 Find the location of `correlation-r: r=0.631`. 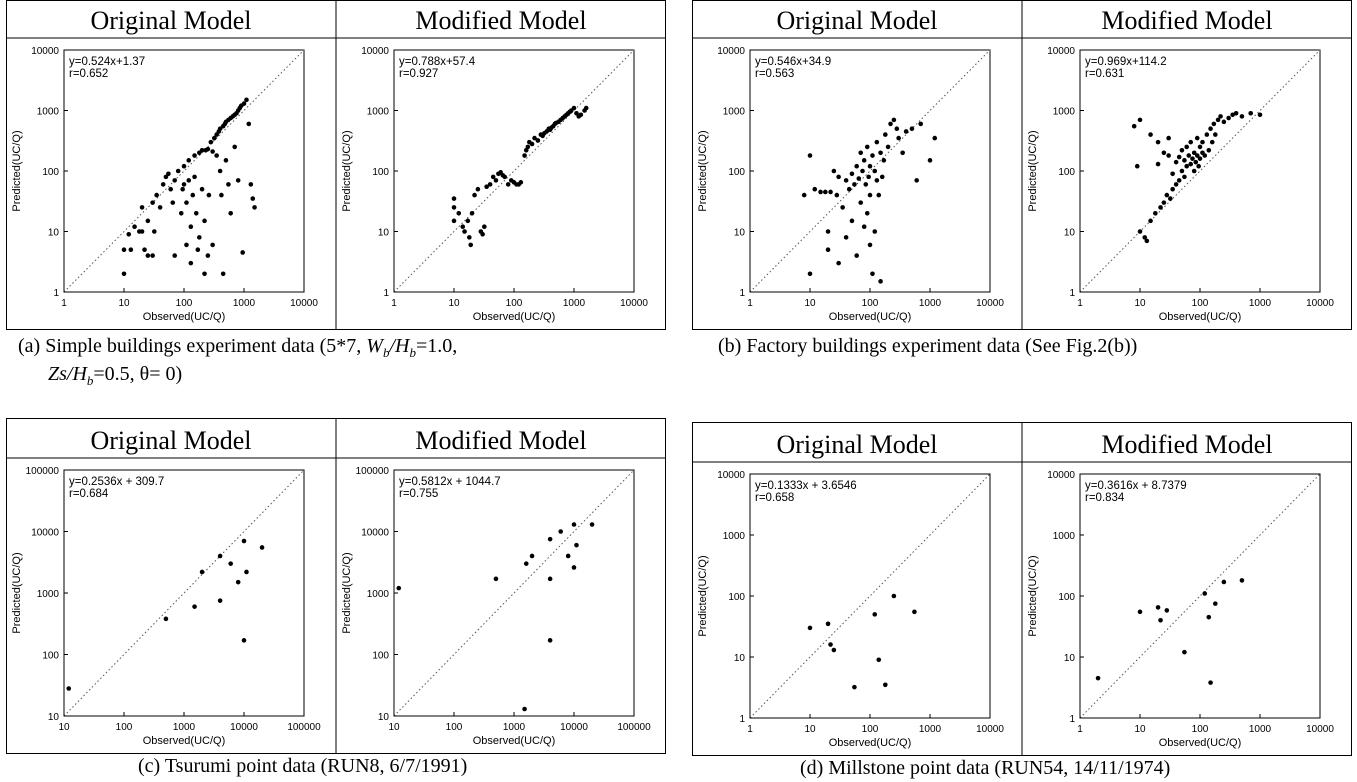

correlation-r: r=0.631 is located at coordinates (1104, 74).